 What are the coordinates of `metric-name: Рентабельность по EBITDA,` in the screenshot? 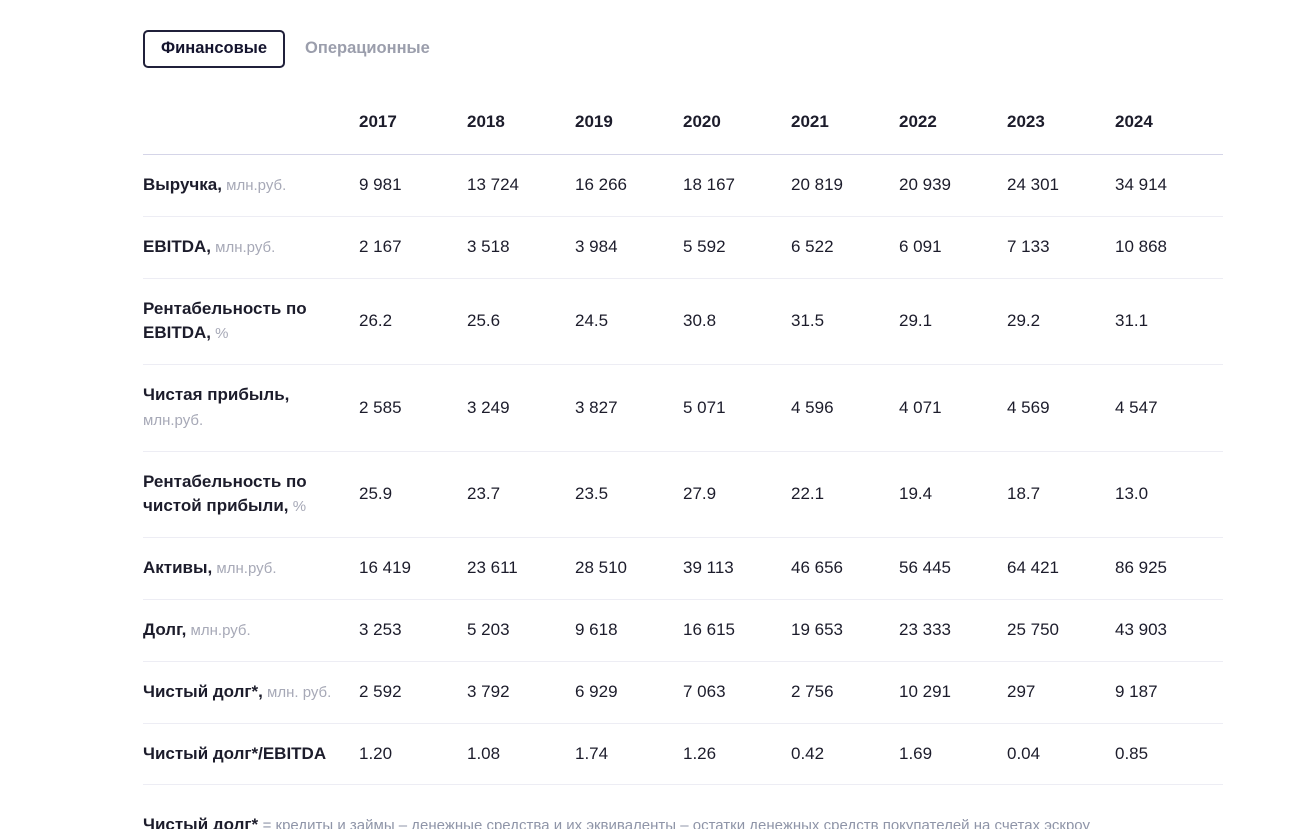 It's located at (225, 320).